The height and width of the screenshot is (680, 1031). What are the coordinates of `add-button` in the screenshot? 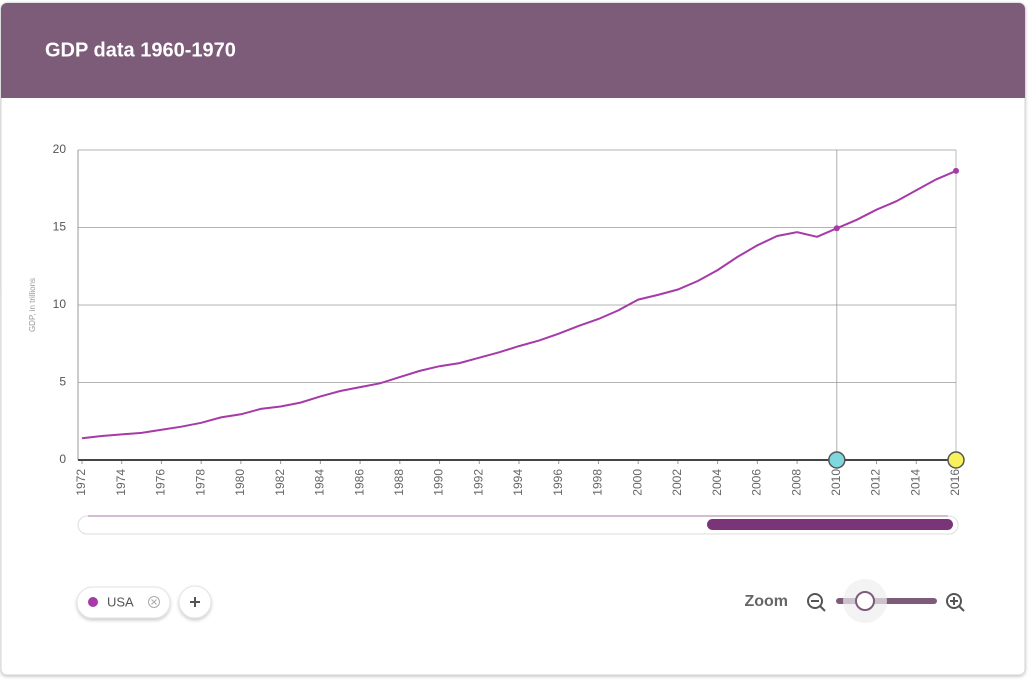 It's located at (195, 602).